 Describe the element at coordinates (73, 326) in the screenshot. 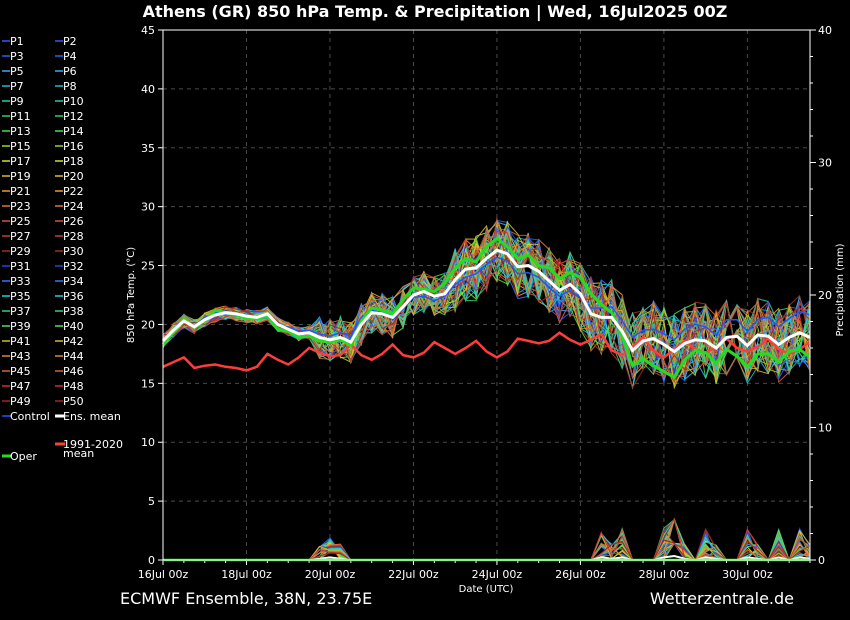

I see `legend-item-p40: P40` at that location.